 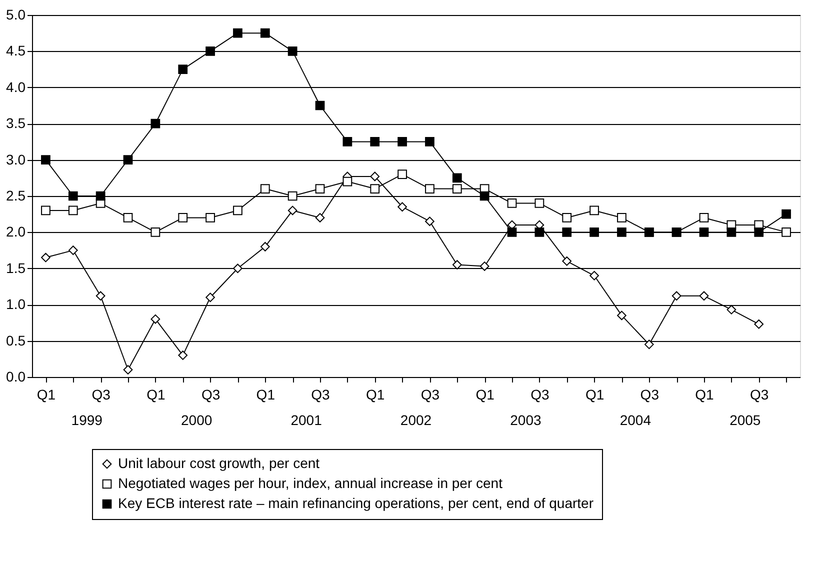 What do you see at coordinates (16, 14) in the screenshot?
I see `y-tick-label: 5.0` at bounding box center [16, 14].